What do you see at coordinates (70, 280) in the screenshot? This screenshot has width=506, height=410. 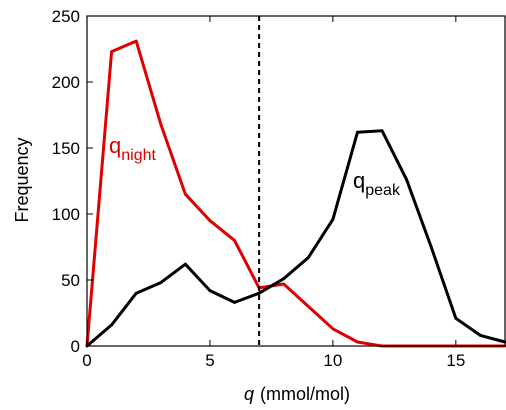 I see `y-tick-label: 50` at bounding box center [70, 280].